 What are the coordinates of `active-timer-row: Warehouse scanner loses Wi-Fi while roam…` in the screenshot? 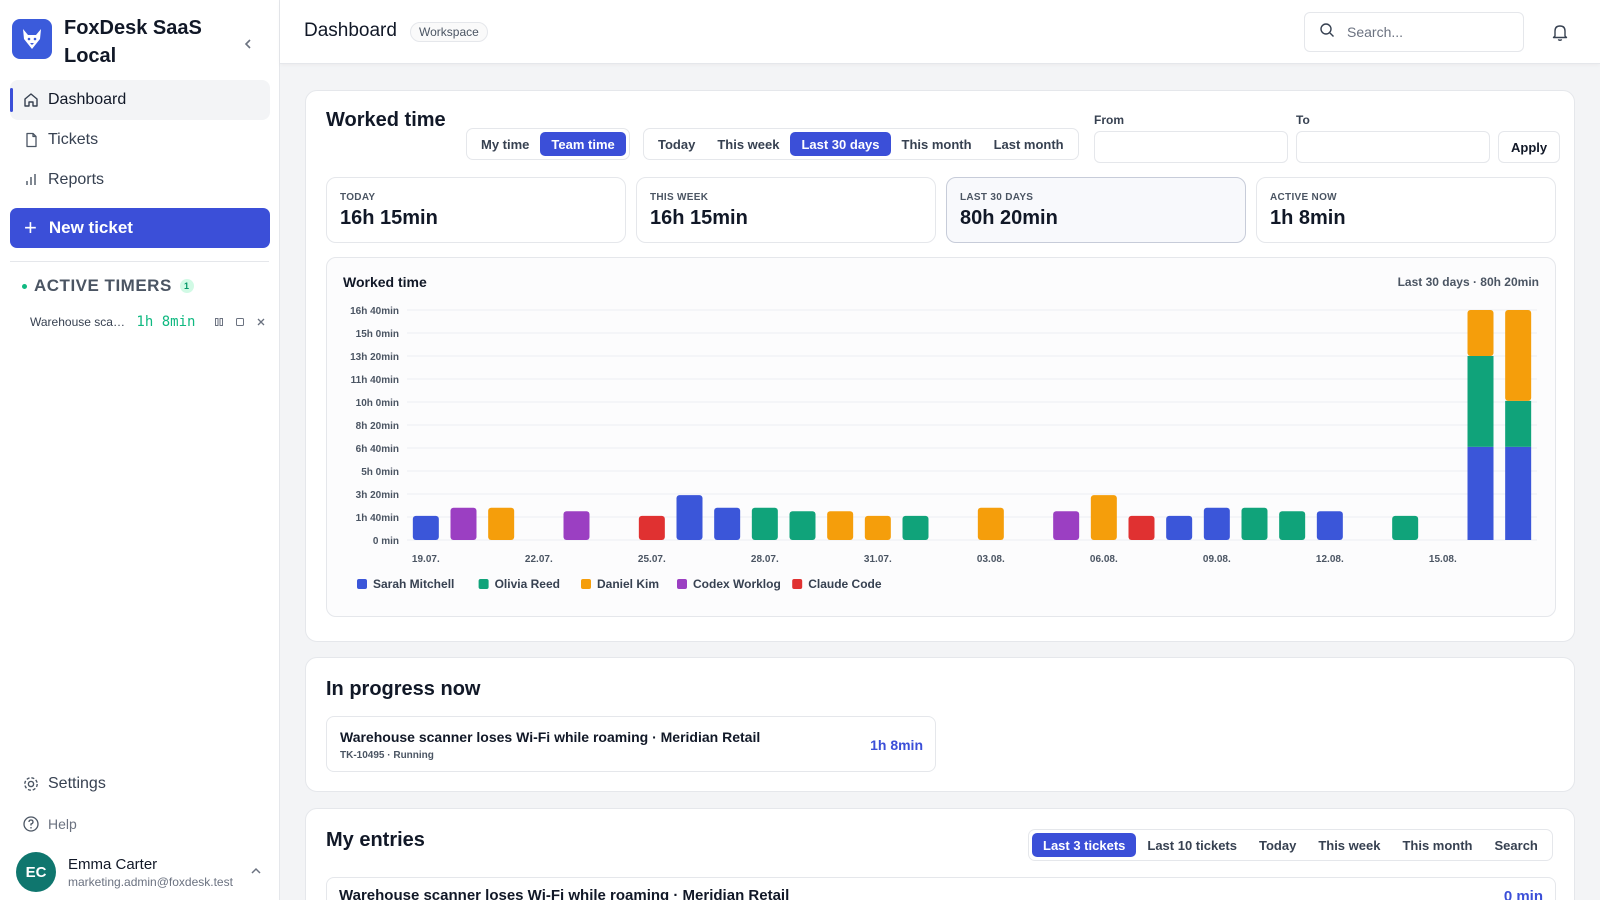 It's located at (150, 322).